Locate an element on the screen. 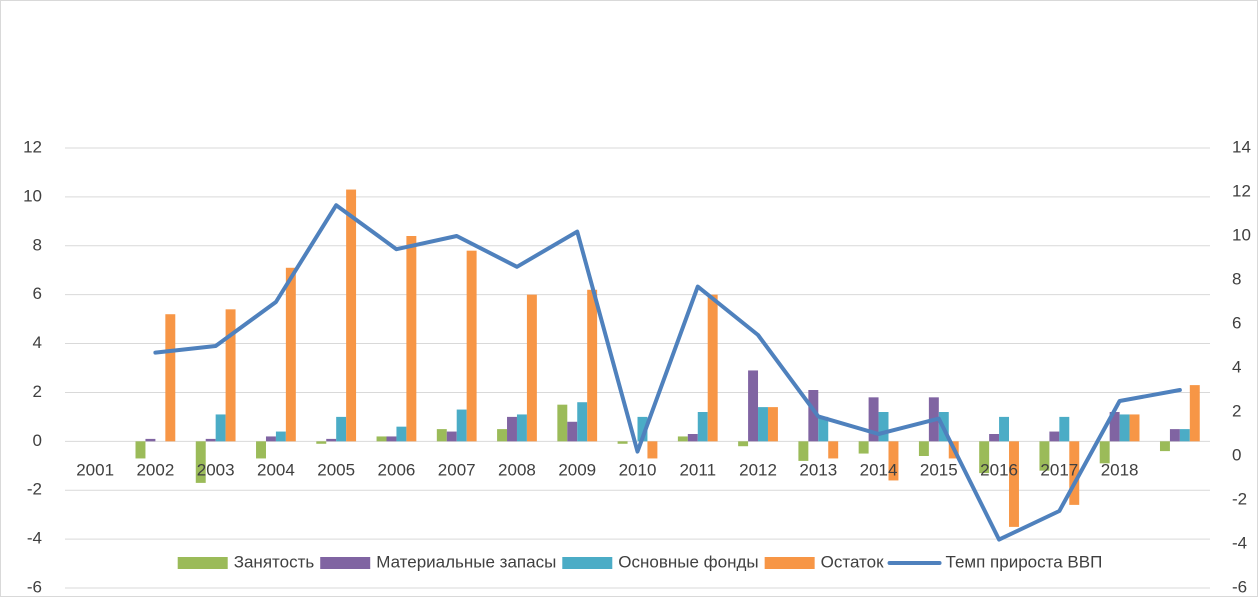  x-tick-label: 2005 is located at coordinates (336, 469).